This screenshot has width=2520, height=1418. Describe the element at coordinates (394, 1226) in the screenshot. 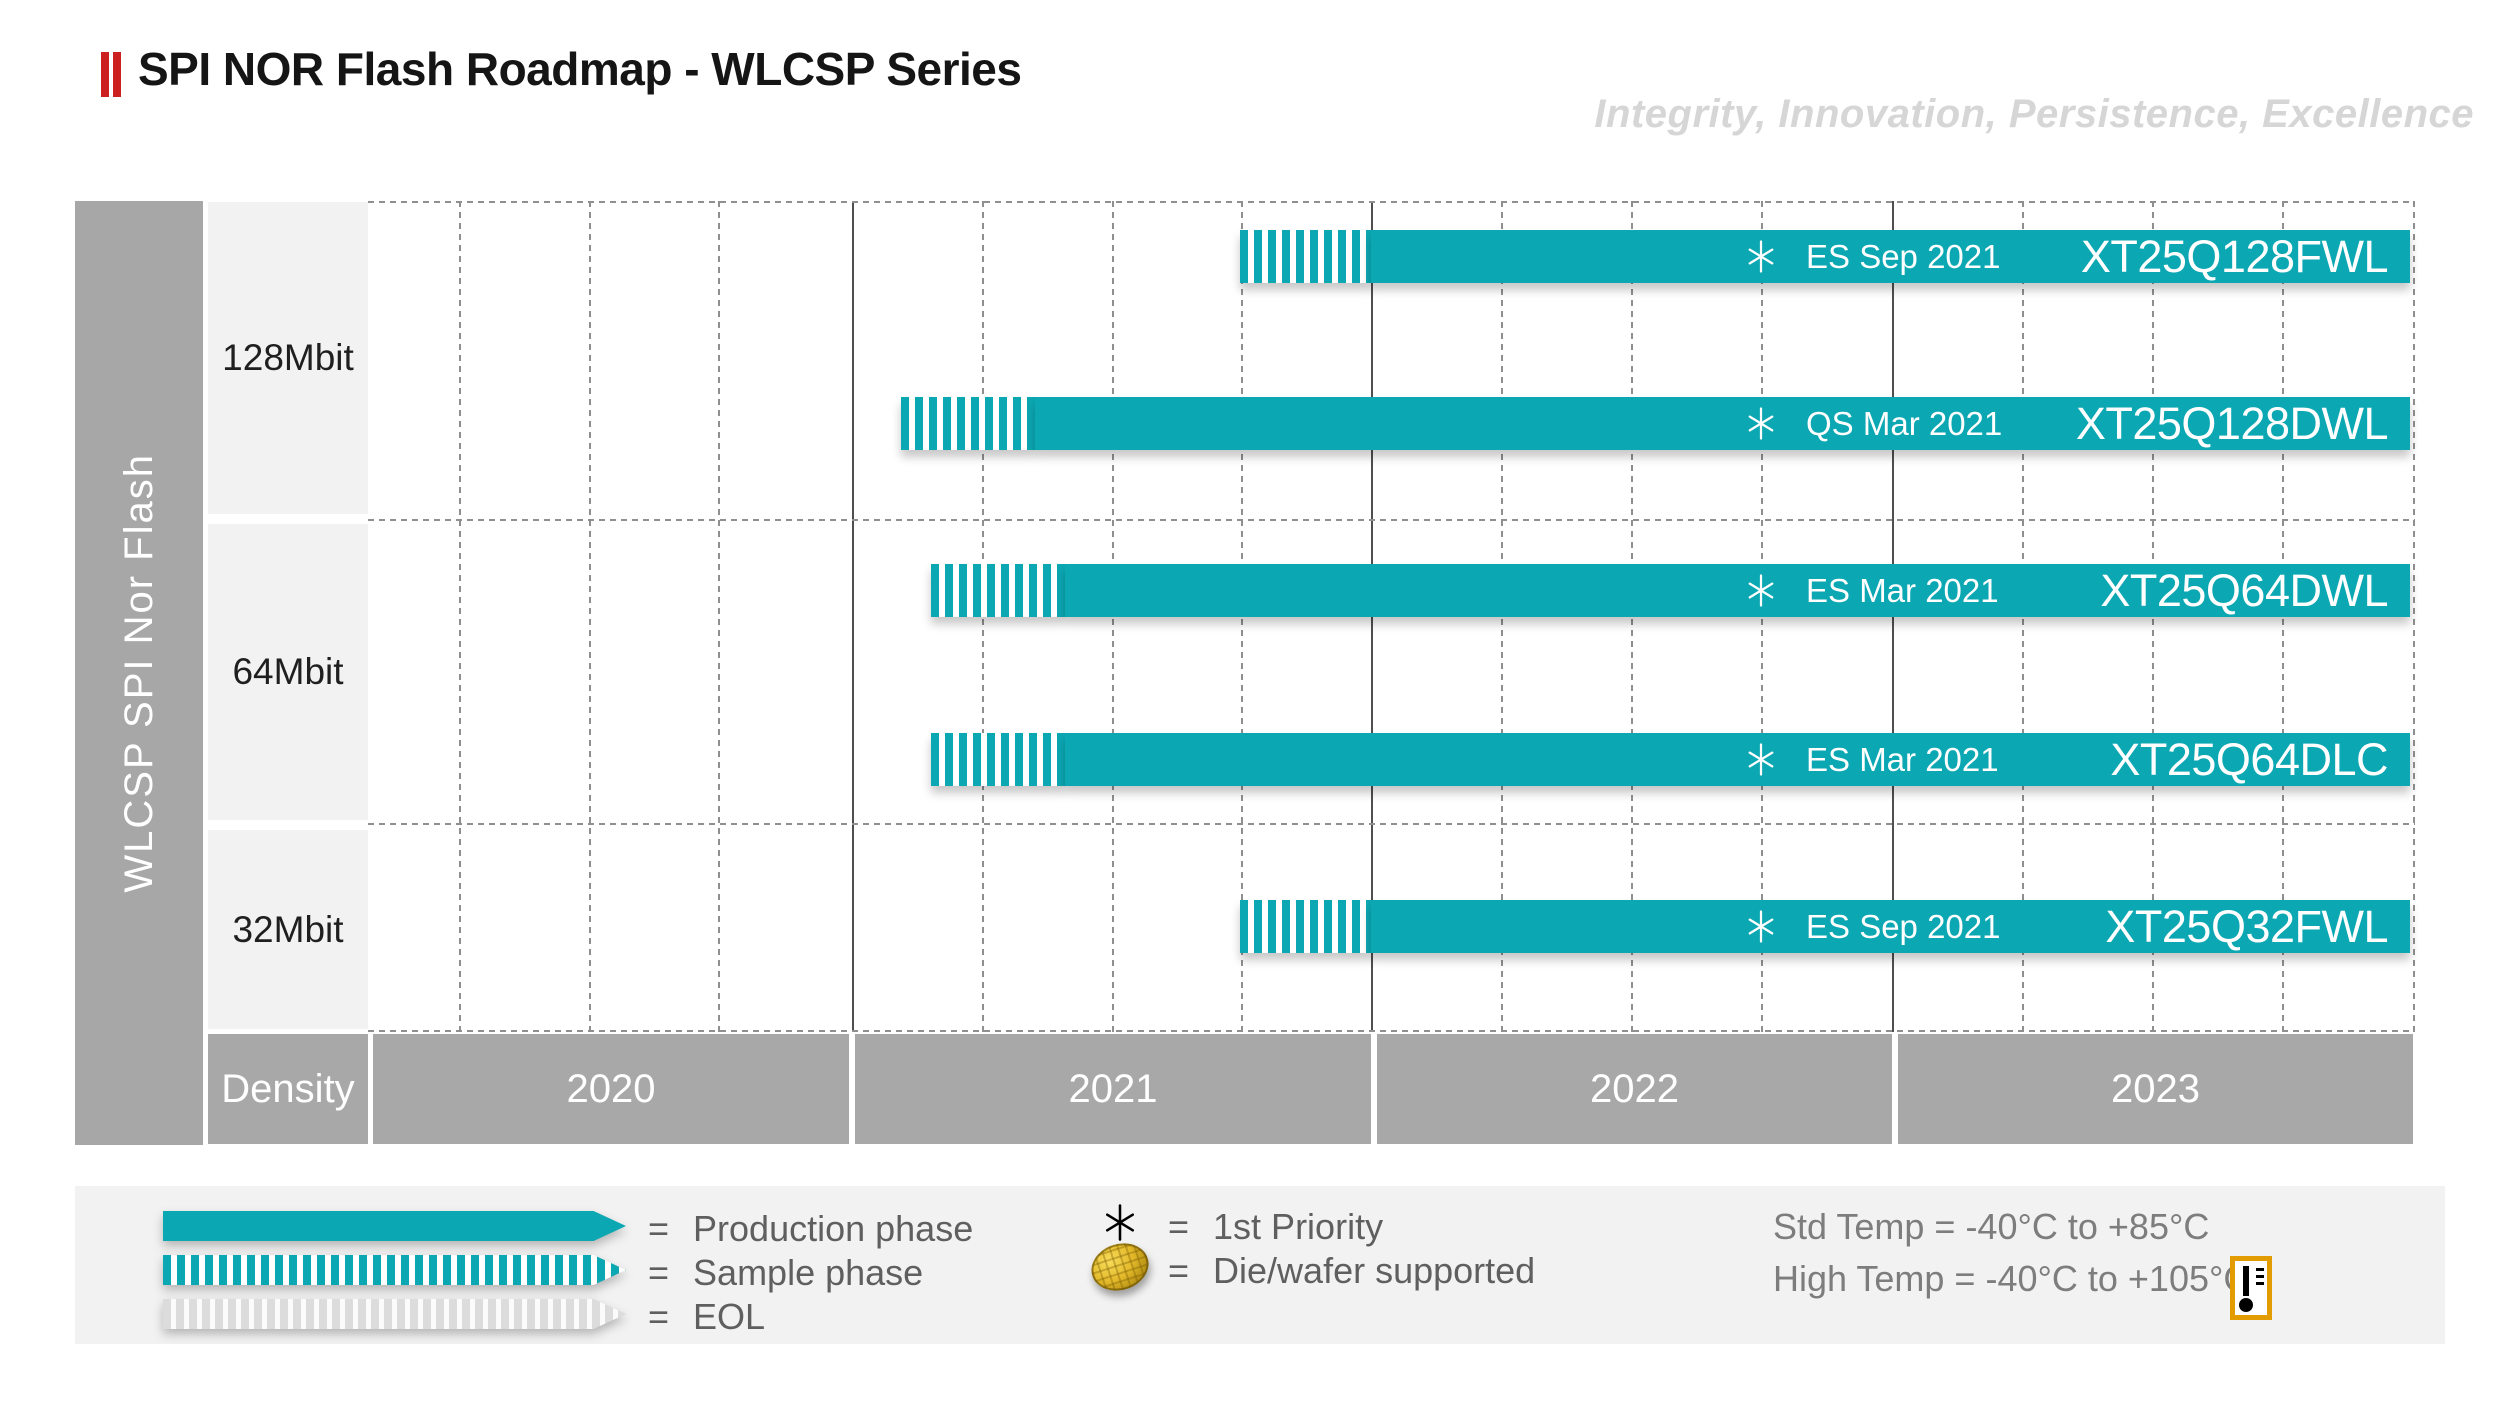

I see `production-phase-swatch` at that location.